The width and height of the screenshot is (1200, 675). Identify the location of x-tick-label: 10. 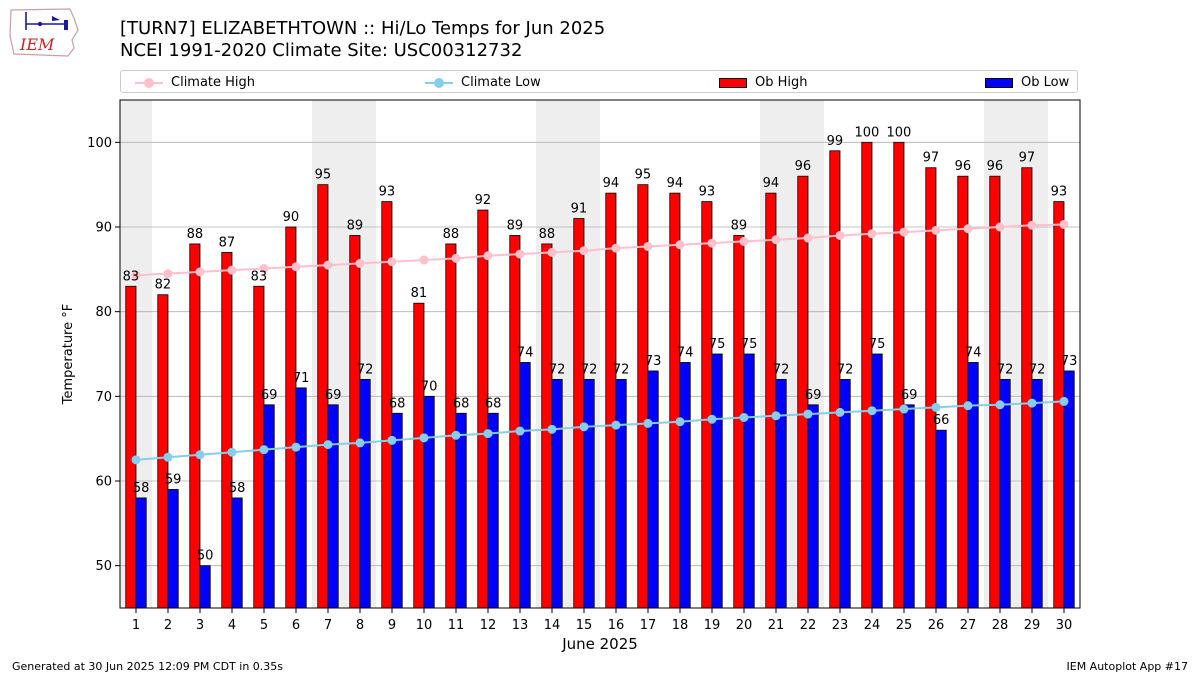
(424, 625).